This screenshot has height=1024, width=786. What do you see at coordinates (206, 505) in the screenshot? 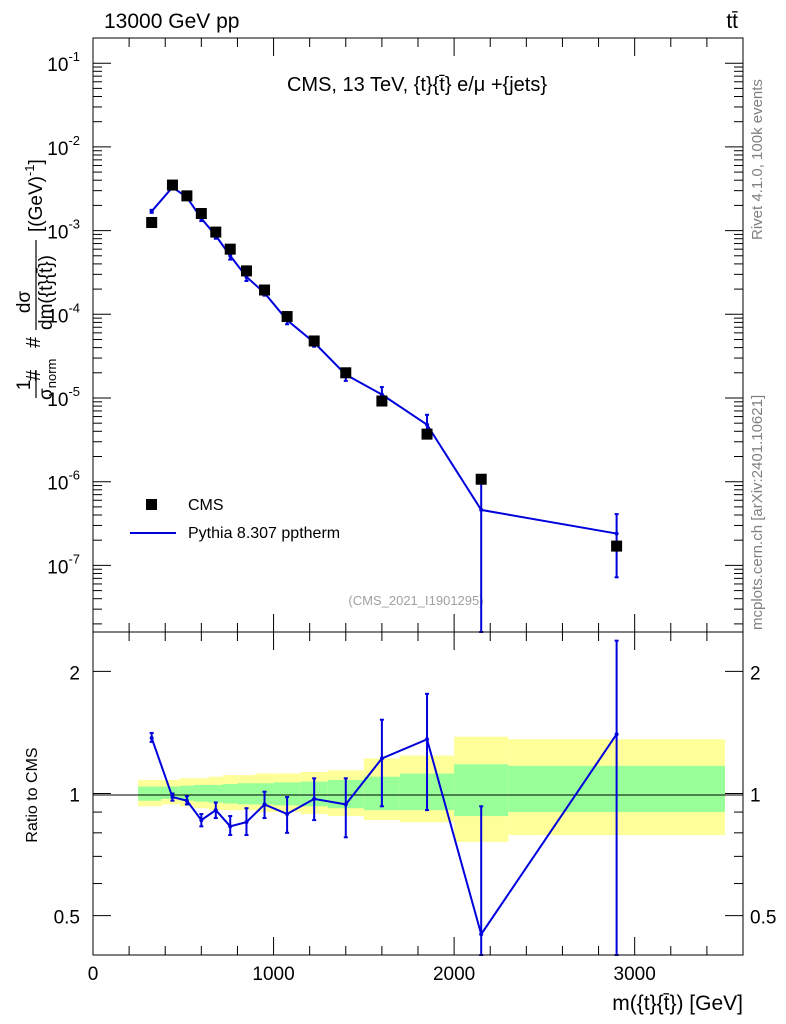
I see `legend-label-cms: CMS` at bounding box center [206, 505].